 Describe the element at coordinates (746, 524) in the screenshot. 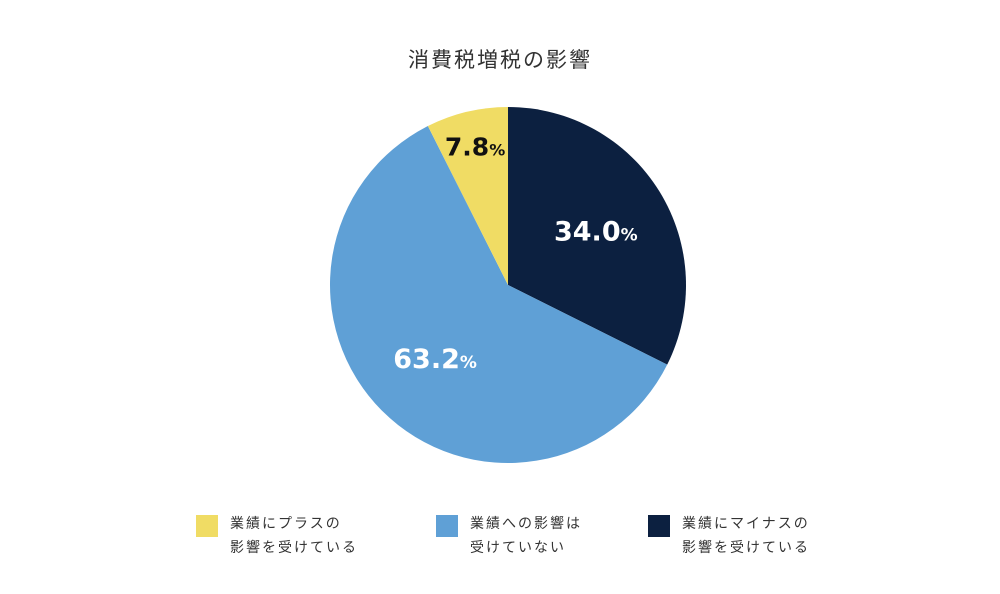

I see `legend-label-line-0: 業績にマイナスの` at that location.